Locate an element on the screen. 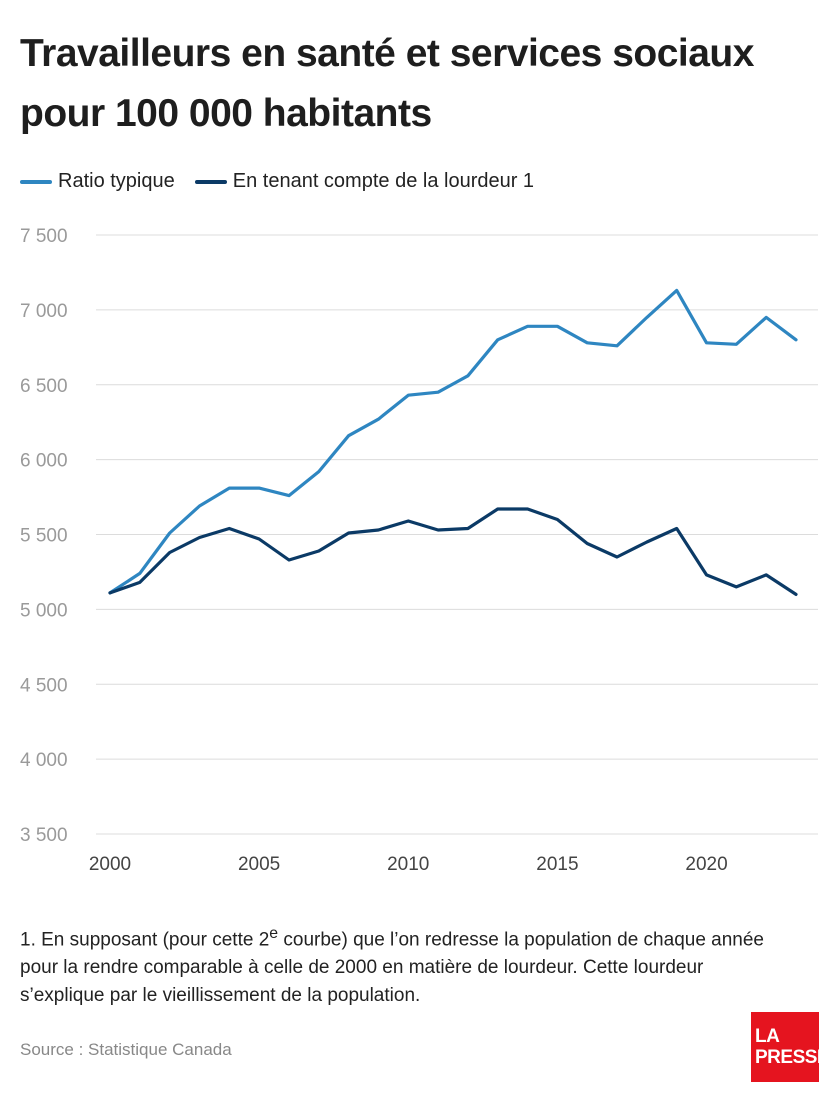  y-tick-label: 6 000 is located at coordinates (44, 461).